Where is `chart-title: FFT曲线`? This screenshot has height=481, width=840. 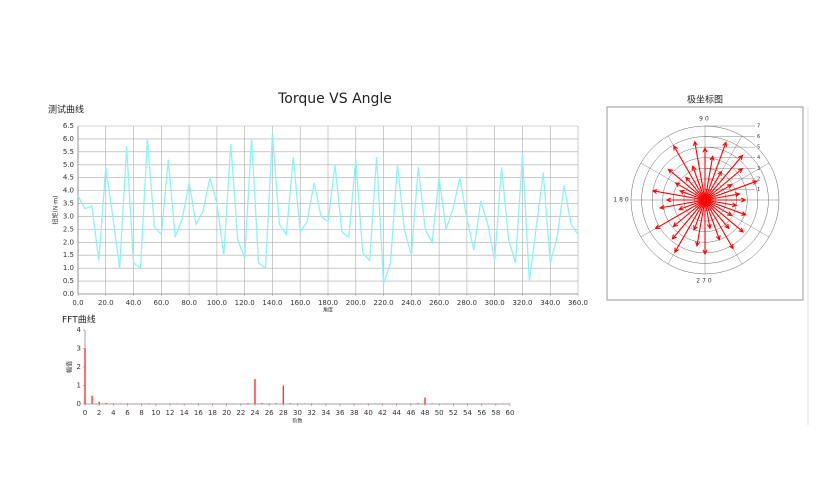
chart-title: FFT曲线 is located at coordinates (79, 320).